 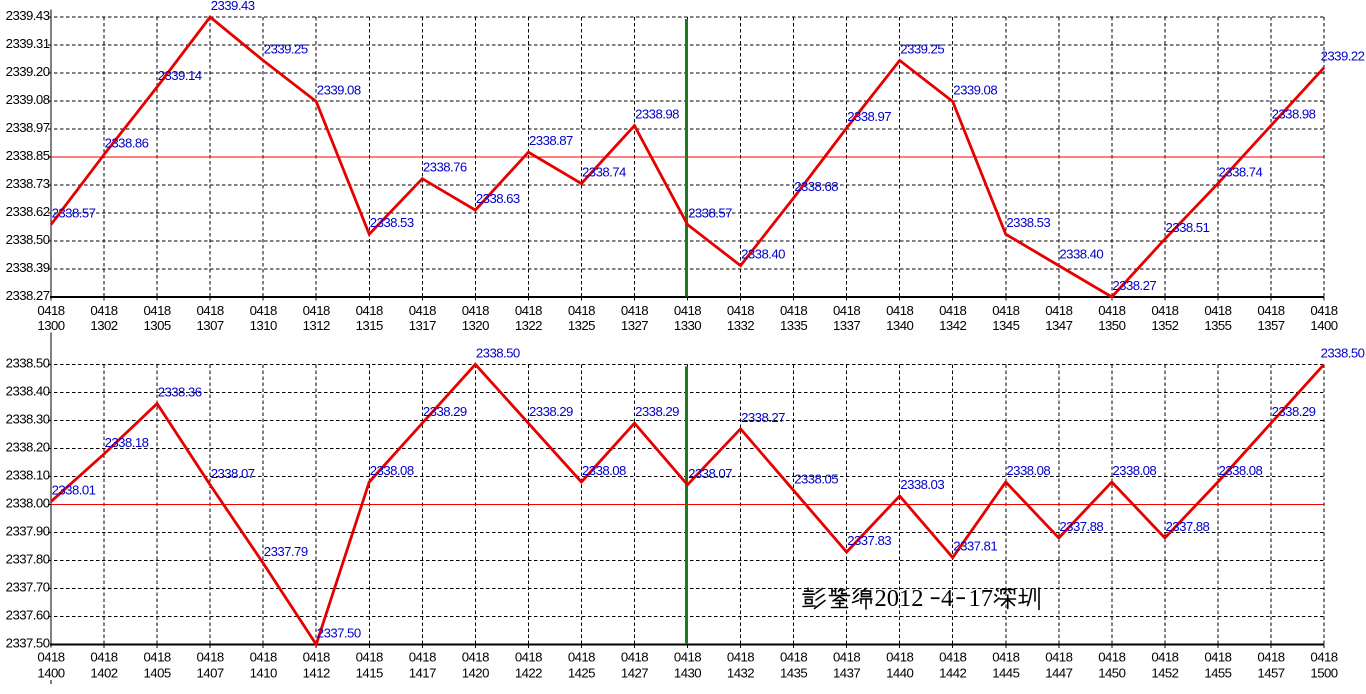 What do you see at coordinates (28, 642) in the screenshot?
I see `svg-text: 2337.50` at bounding box center [28, 642].